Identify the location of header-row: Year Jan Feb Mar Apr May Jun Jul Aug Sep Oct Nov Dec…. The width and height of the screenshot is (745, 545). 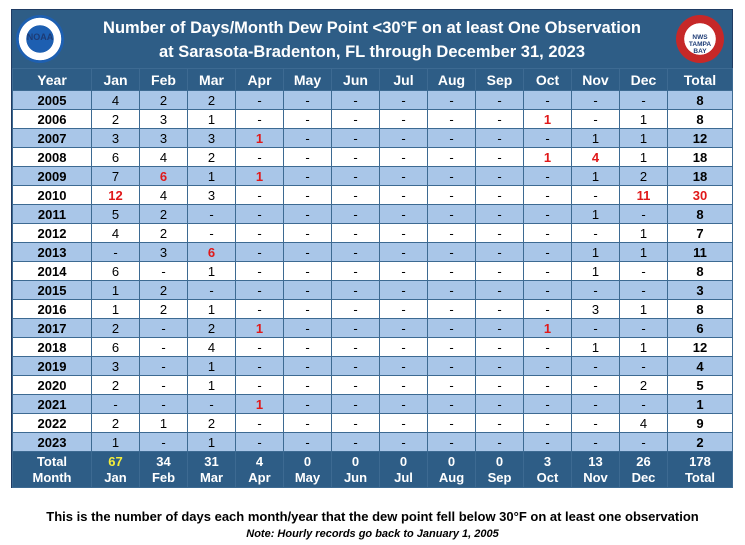
(372, 79).